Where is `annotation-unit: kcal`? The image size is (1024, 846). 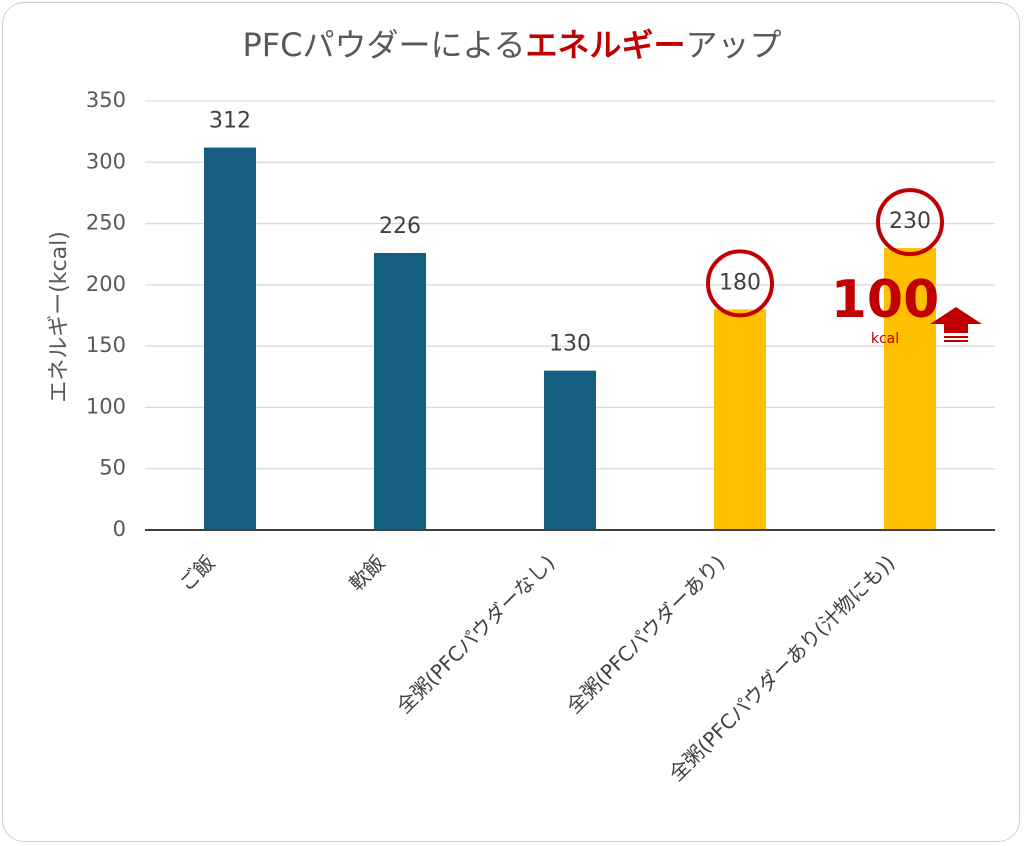
annotation-unit: kcal is located at coordinates (885, 339).